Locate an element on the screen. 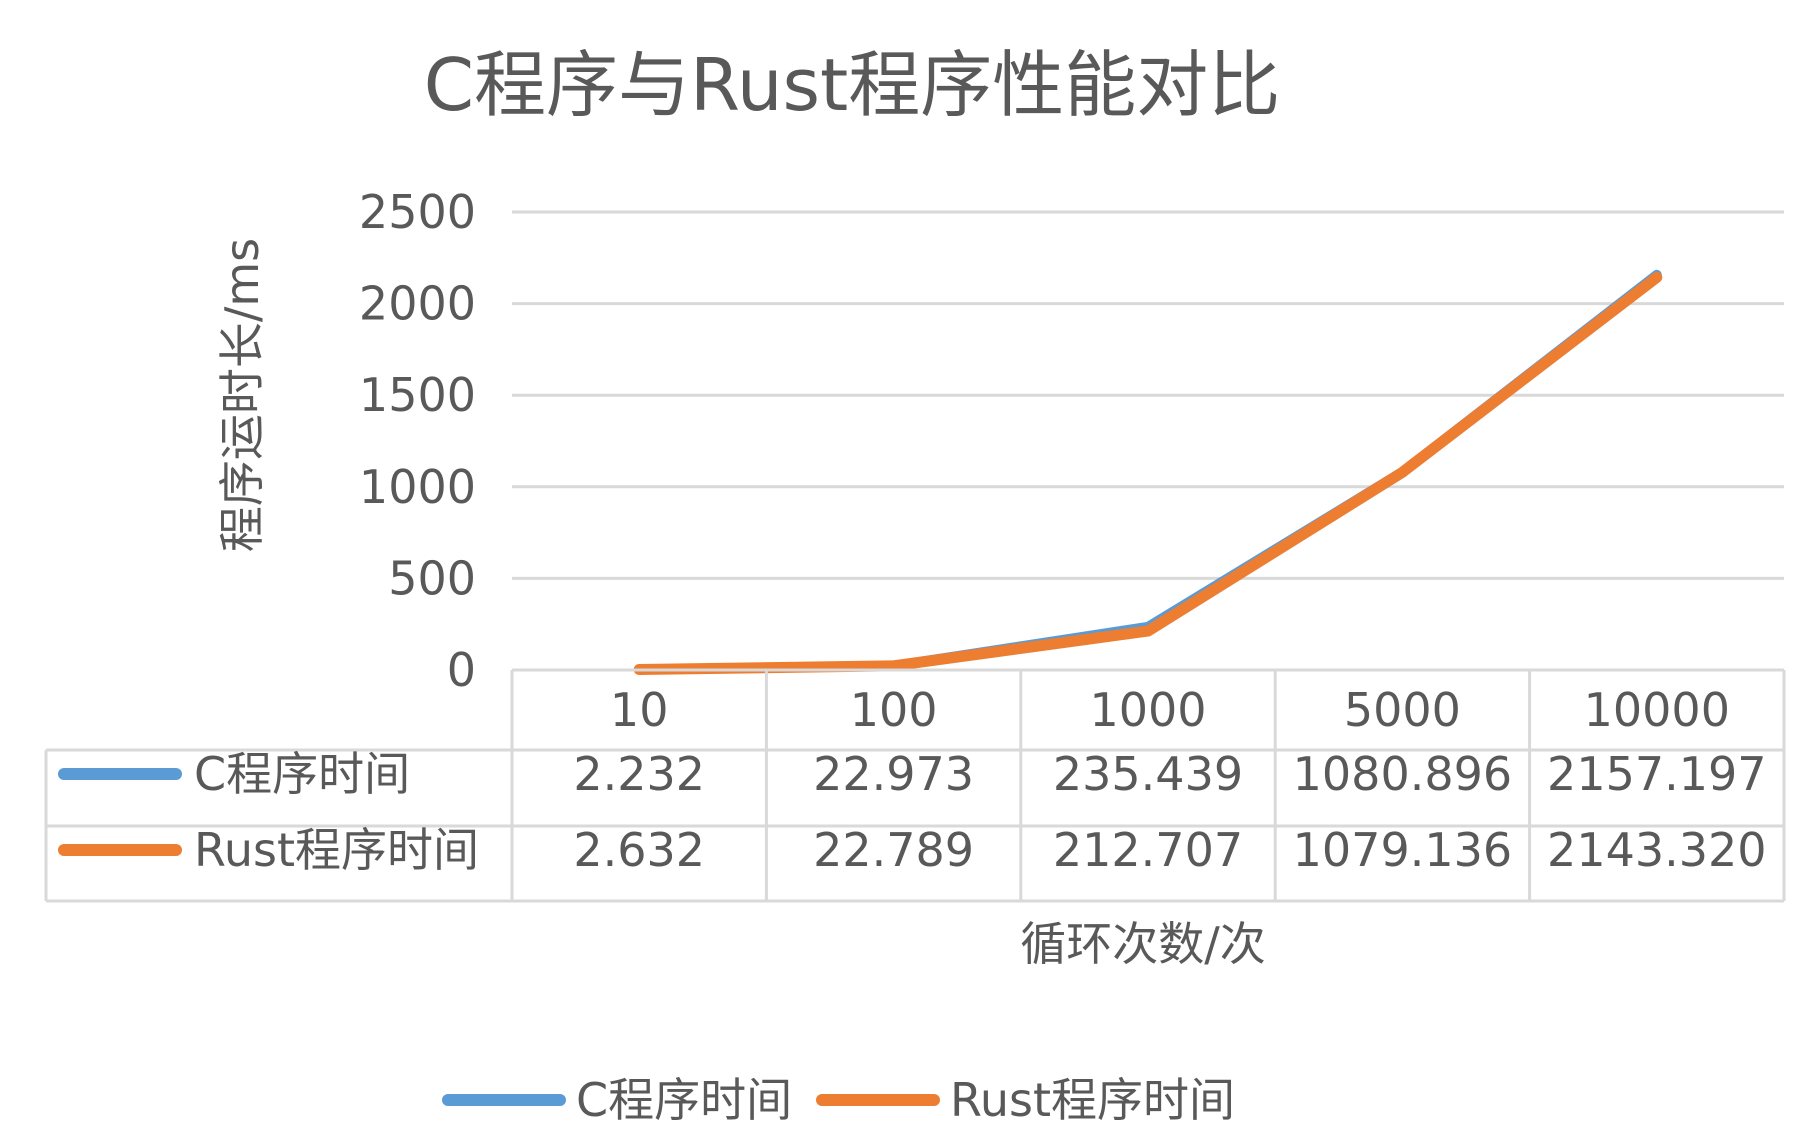  table-cell-value: 2.632 is located at coordinates (639, 850).